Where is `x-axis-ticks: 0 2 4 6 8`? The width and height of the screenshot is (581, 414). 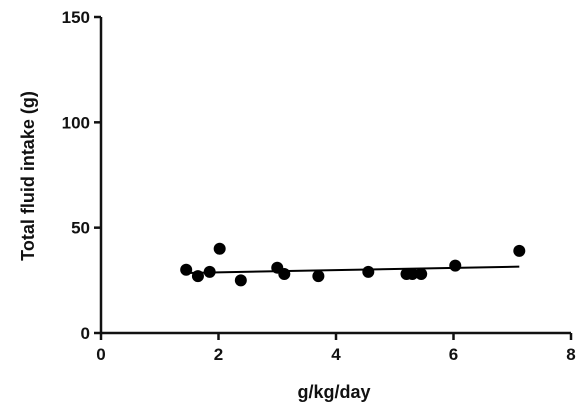 x-axis-ticks: 0 2 4 6 8 is located at coordinates (336, 348).